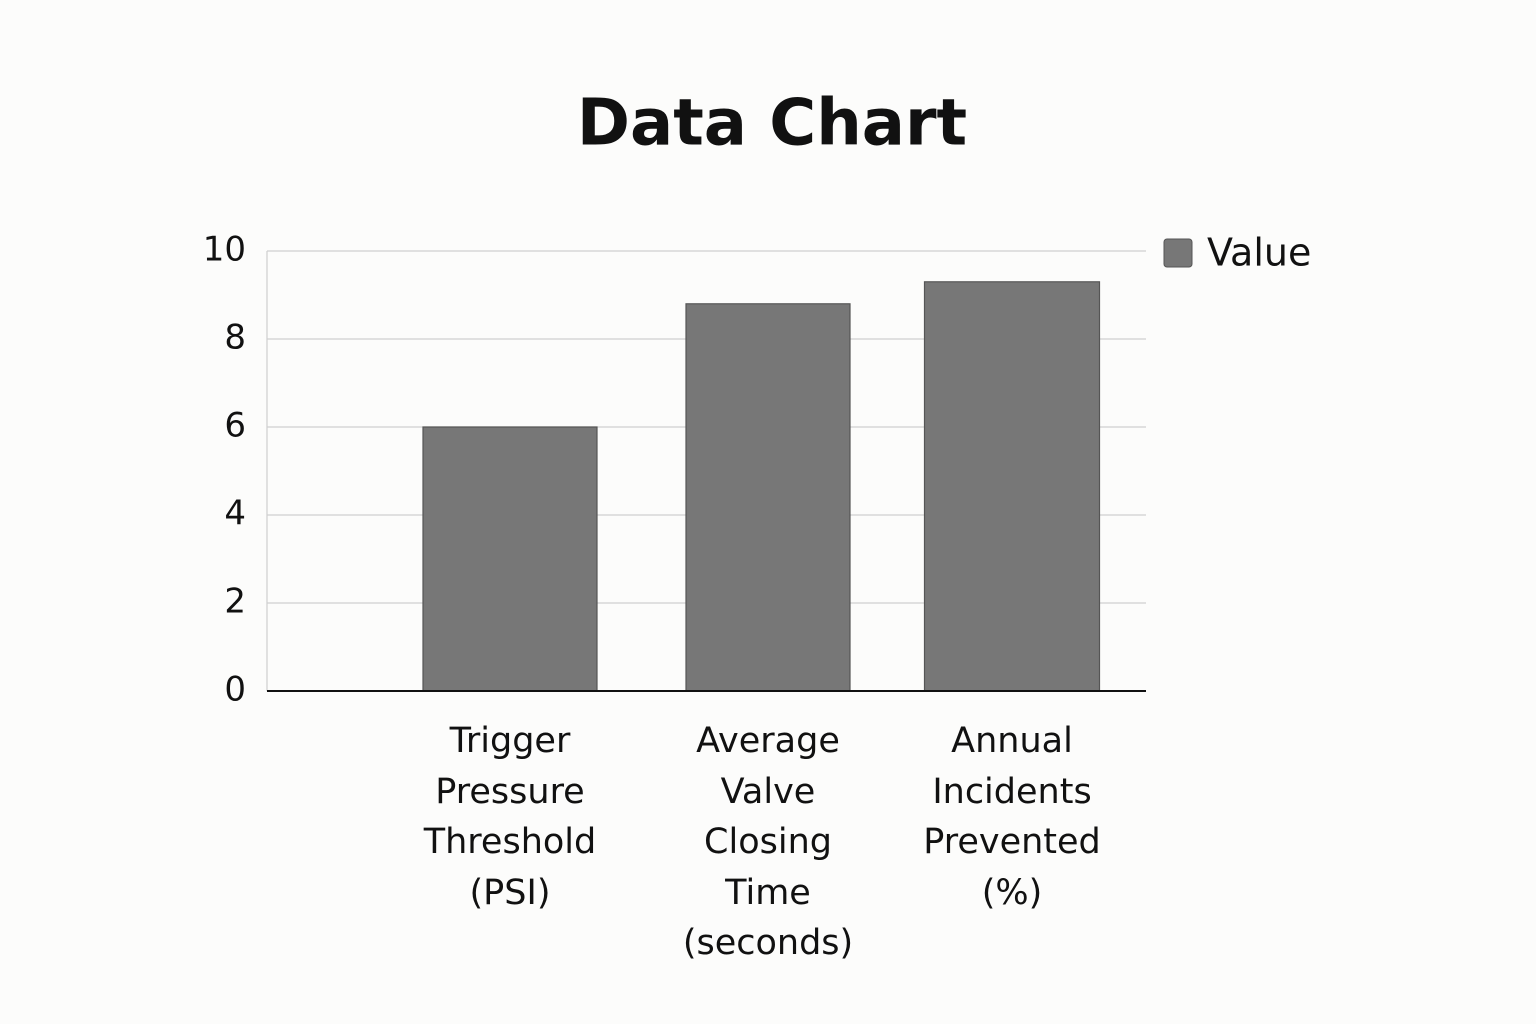 The width and height of the screenshot is (1536, 1024). Describe the element at coordinates (768, 842) in the screenshot. I see `x-tick-label: Average Valve Closing Time (seconds)` at that location.